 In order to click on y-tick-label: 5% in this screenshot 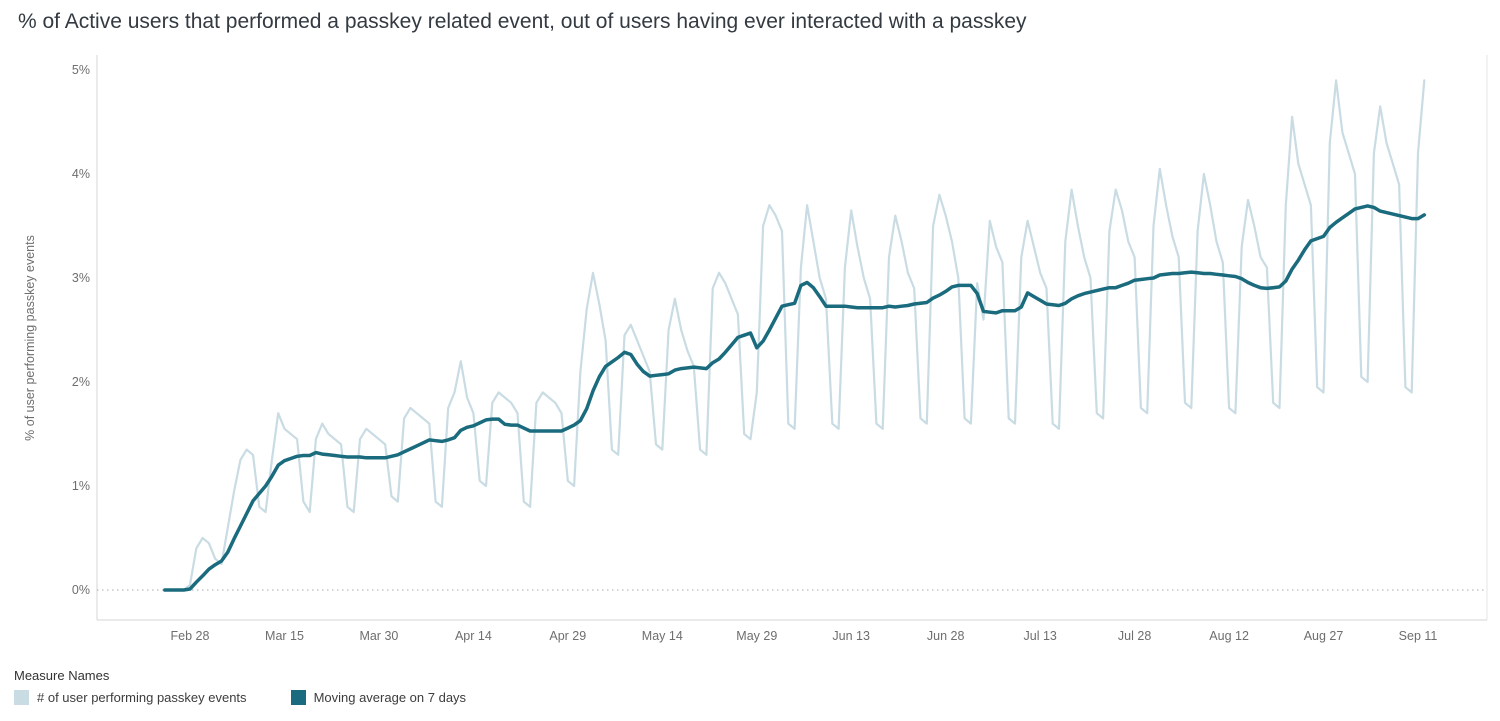, I will do `click(80, 70)`.